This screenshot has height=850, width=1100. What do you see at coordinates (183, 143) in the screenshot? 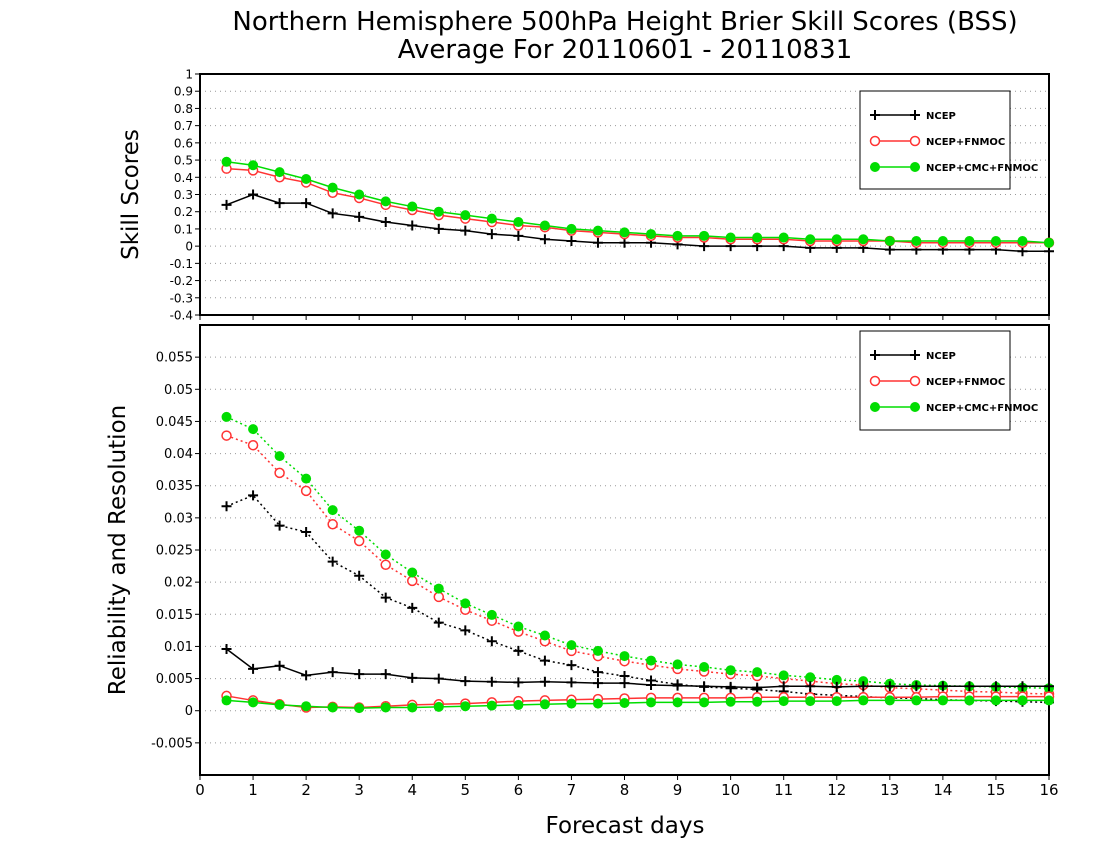
I see `y-tick-label: 0.6` at bounding box center [183, 143].